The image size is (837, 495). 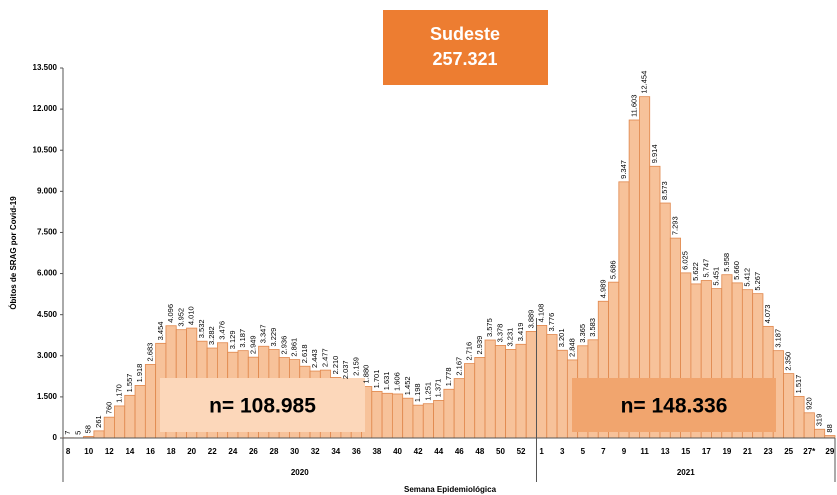 I want to click on value-label: 1.778, so click(x=448, y=376).